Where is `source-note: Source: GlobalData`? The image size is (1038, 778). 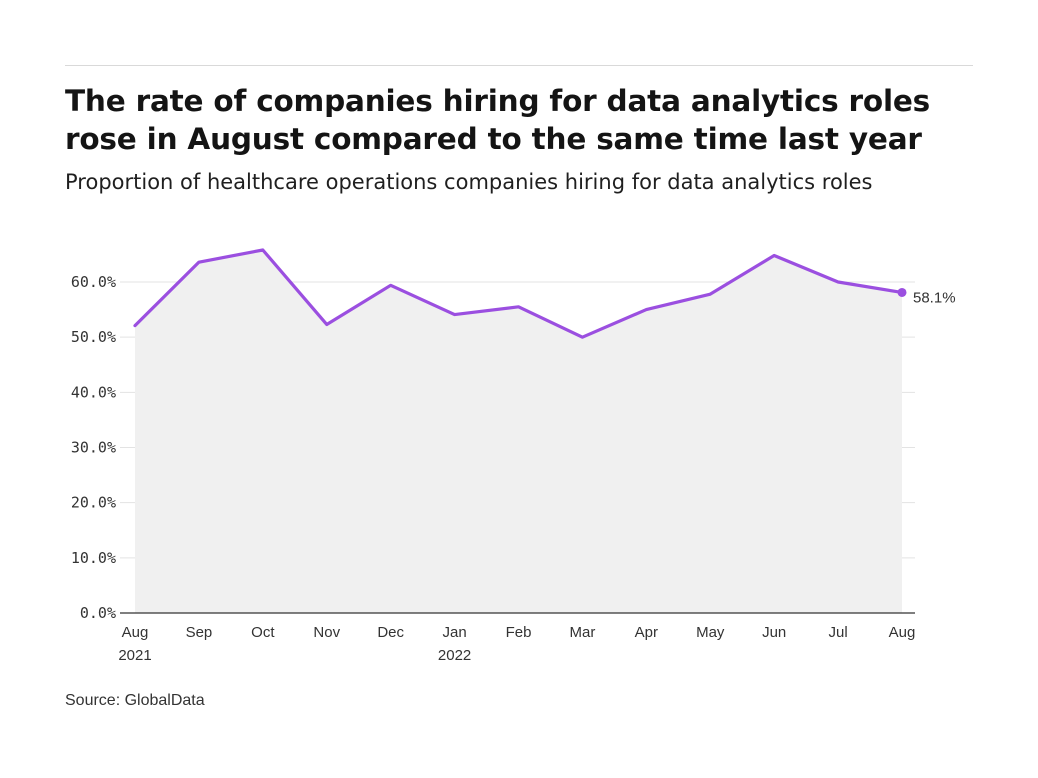
source-note: Source: GlobalData is located at coordinates (135, 700).